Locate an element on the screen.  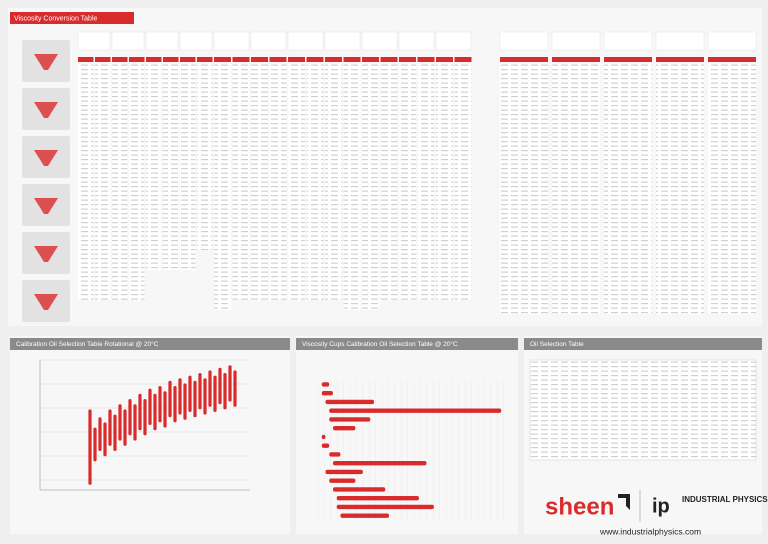
oil-table is located at coordinates (643, 410).